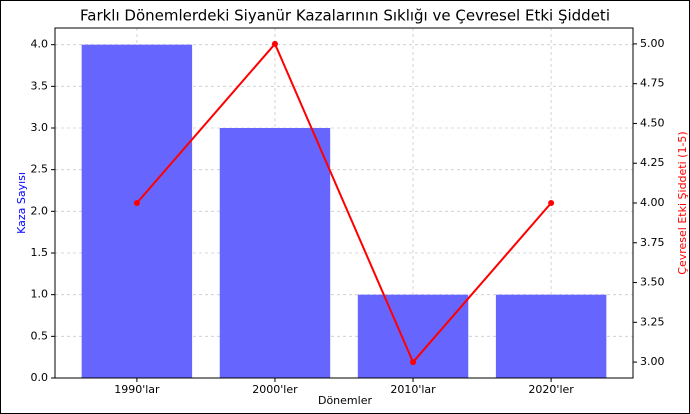 This screenshot has height=414, width=690. I want to click on y2-tick-label: 4.00, so click(652, 202).